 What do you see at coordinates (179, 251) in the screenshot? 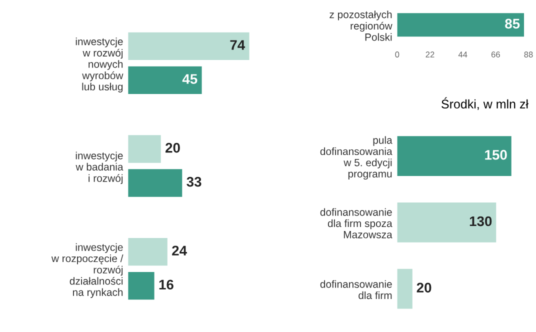
I see `data-label: 24` at bounding box center [179, 251].